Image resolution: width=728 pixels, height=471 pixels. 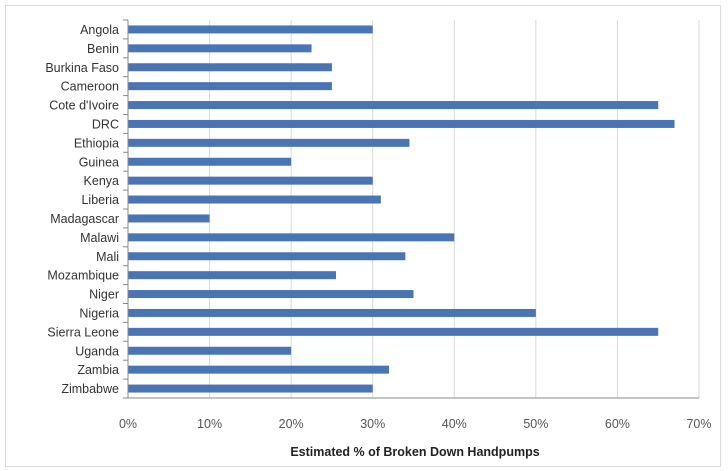 I want to click on x-tick-label: 60%, so click(x=617, y=424).